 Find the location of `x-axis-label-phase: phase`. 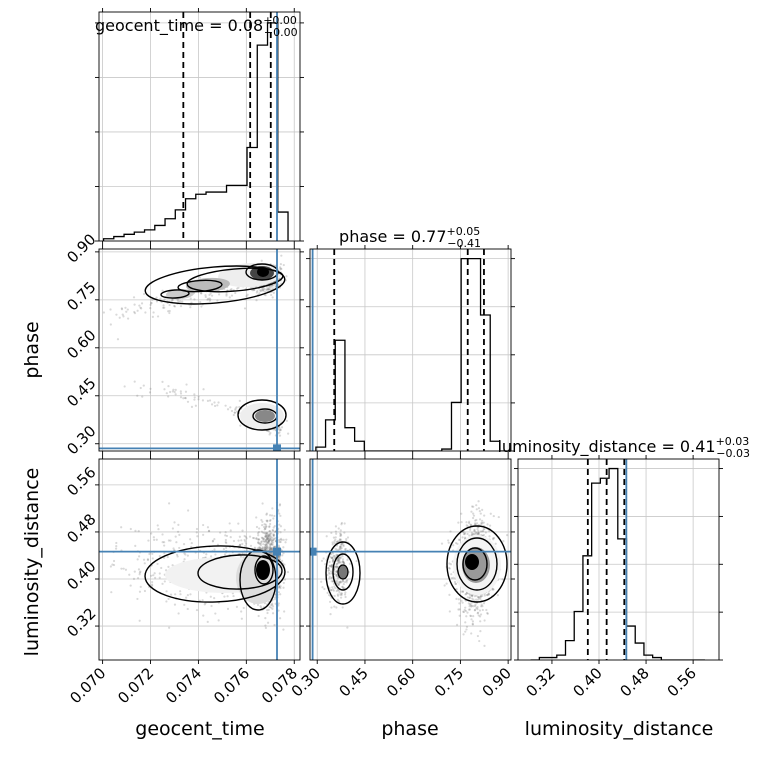

x-axis-label-phase: phase is located at coordinates (409, 729).